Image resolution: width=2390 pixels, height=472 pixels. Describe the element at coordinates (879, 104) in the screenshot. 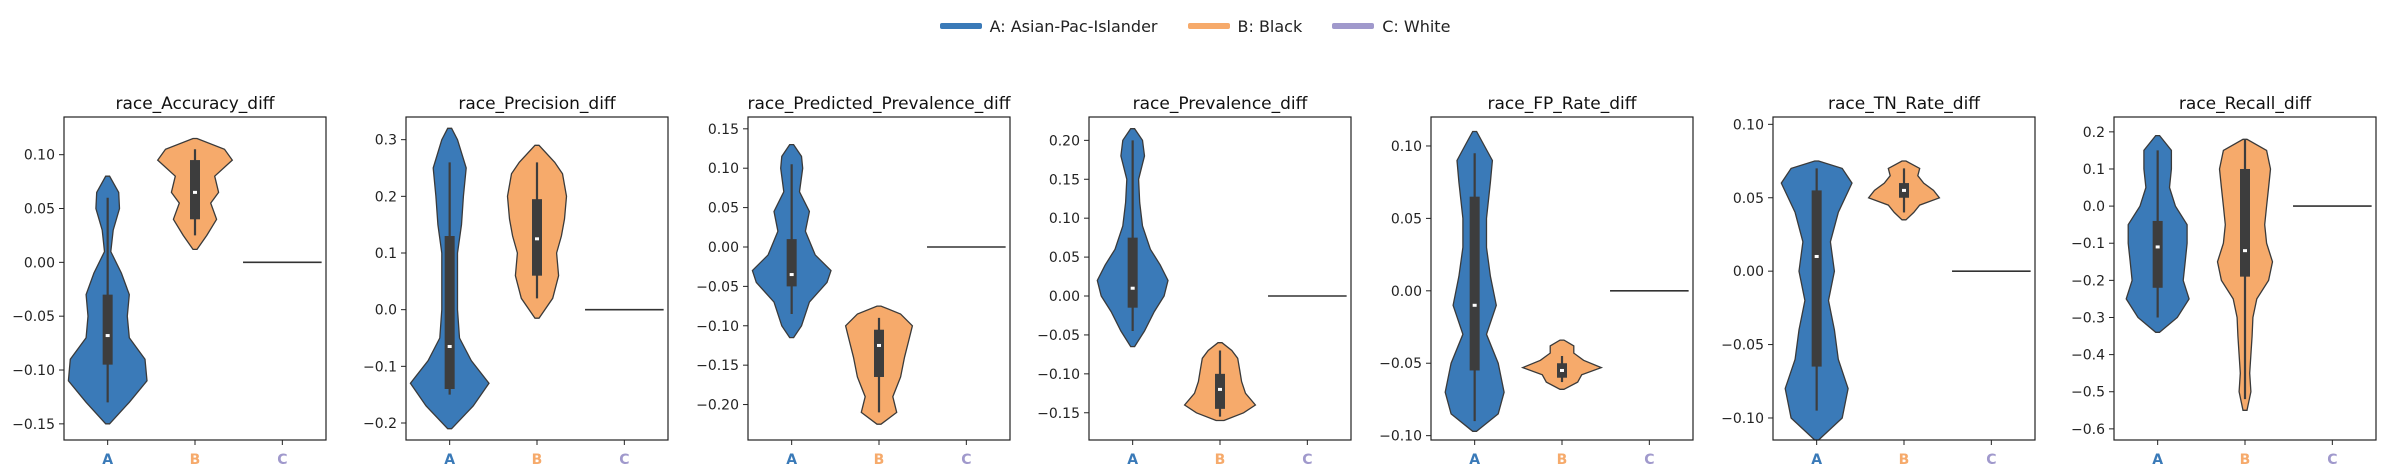

I see `chart-title: race_Predicted_Prevalence_diff` at that location.